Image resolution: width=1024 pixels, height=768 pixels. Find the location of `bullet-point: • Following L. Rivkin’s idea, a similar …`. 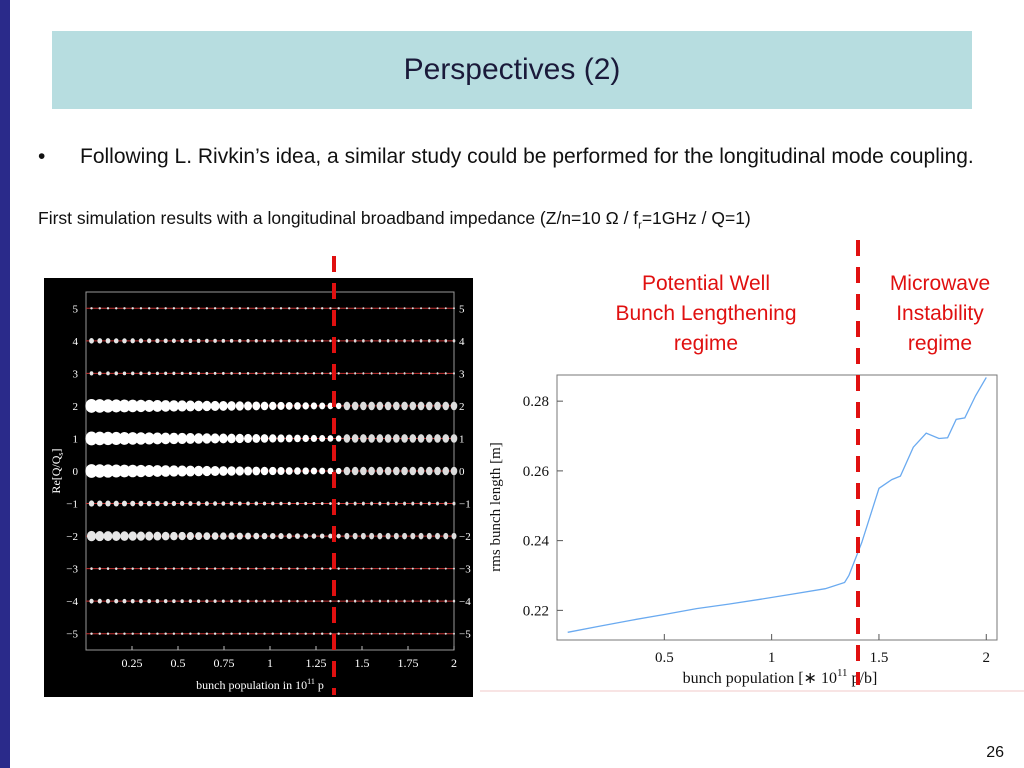

bullet-point: • Following L. Rivkin’s idea, a similar … is located at coordinates (518, 157).